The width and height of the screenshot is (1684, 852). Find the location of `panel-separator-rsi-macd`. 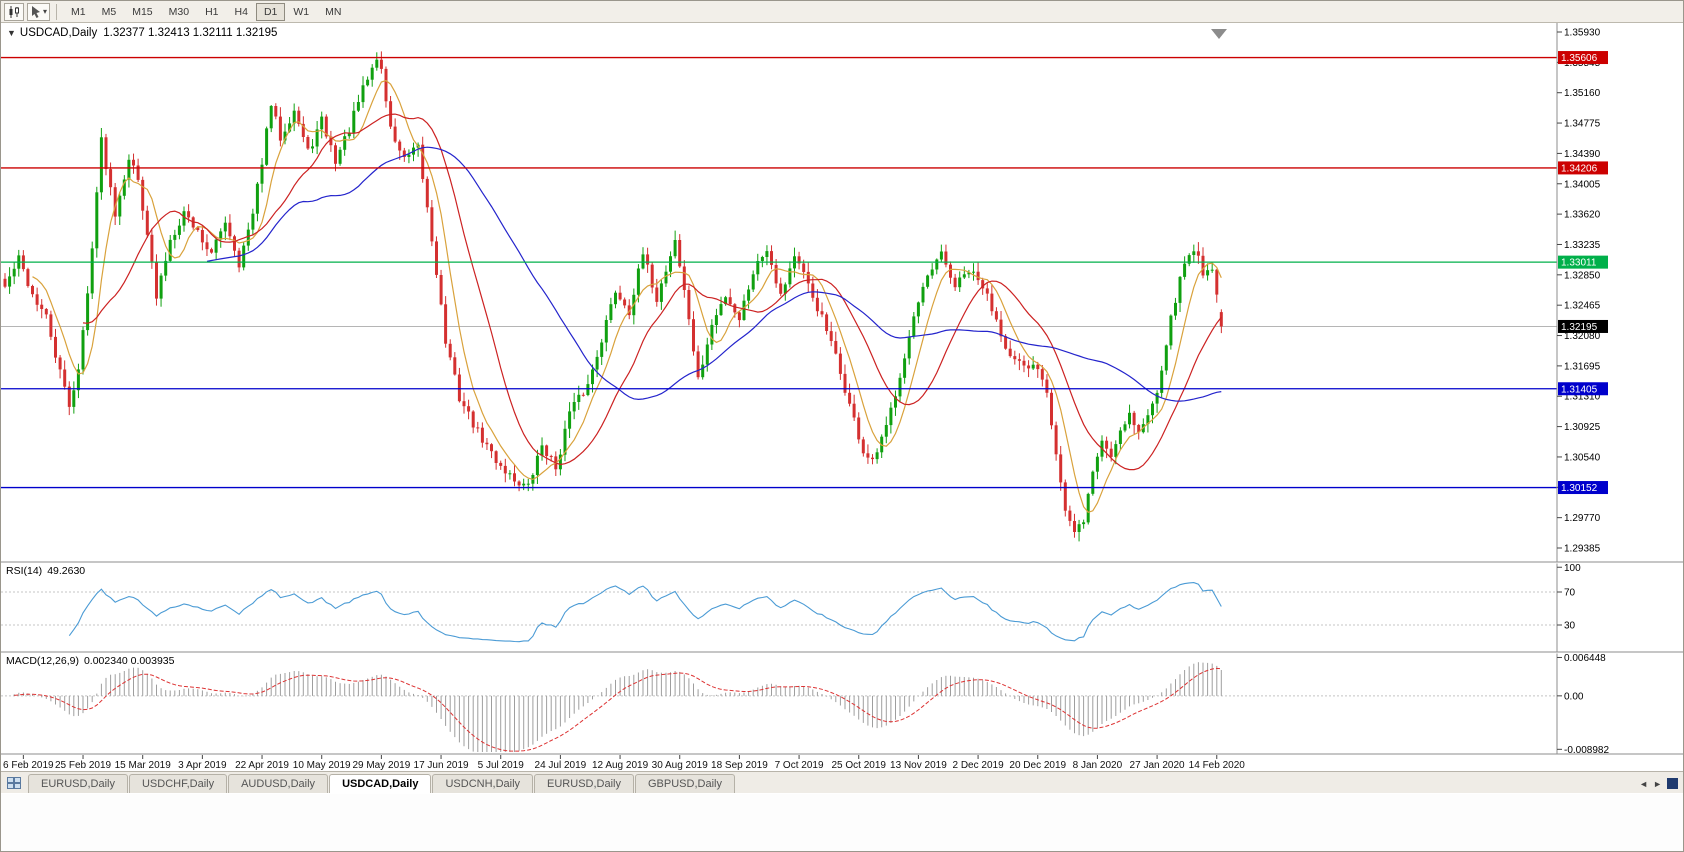

panel-separator-rsi-macd is located at coordinates (842, 652).